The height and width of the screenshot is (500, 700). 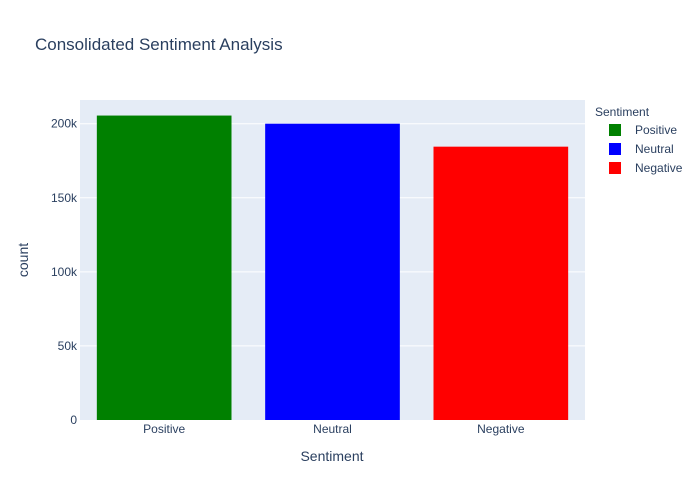 I want to click on x-tick-label: Neutral, so click(x=332, y=429).